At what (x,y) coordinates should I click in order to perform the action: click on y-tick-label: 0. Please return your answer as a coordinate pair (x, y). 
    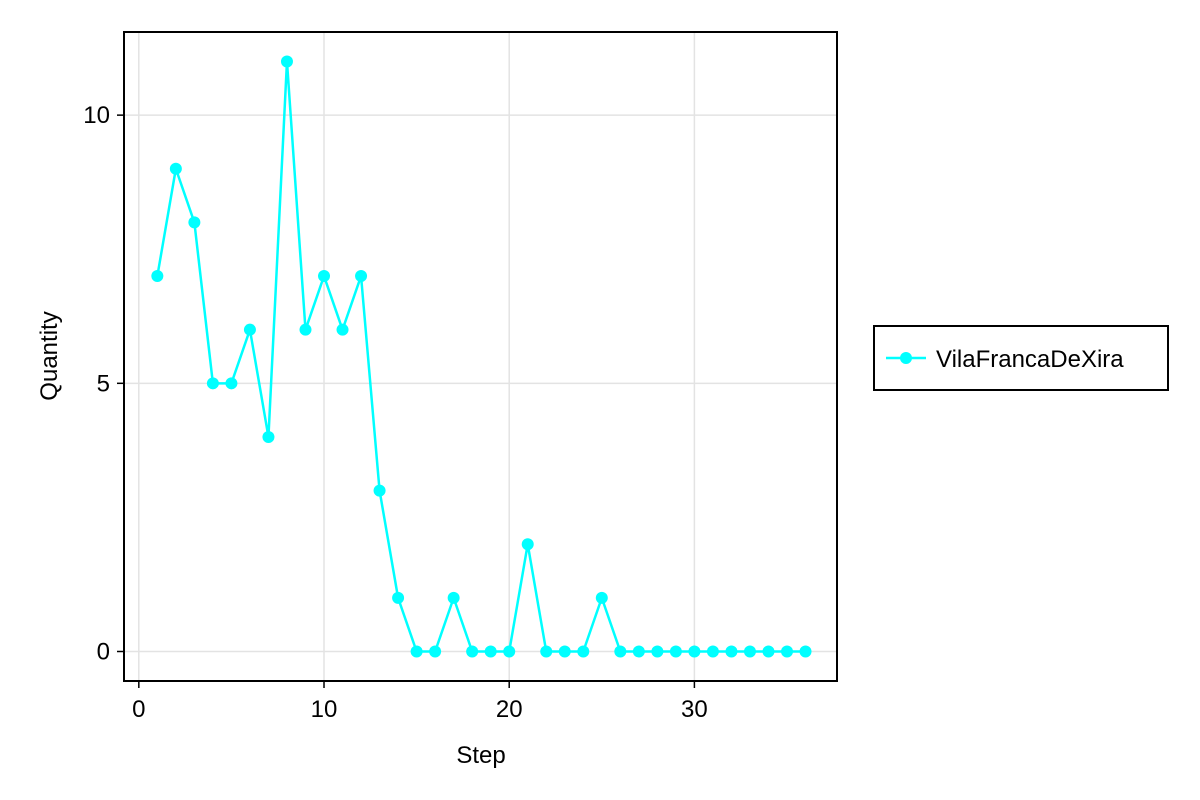
    Looking at the image, I should click on (103, 652).